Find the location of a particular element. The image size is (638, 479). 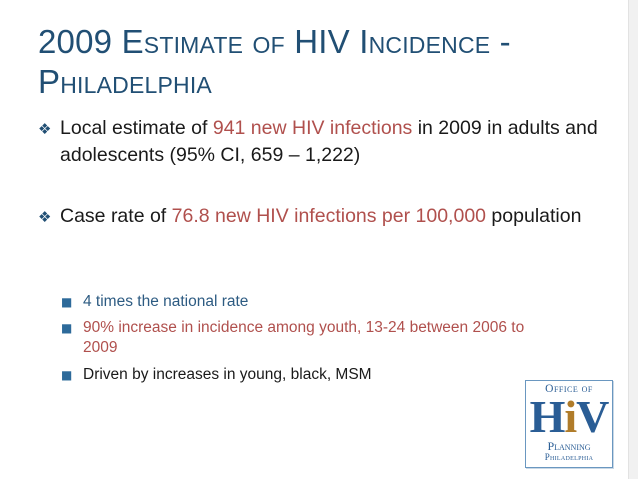

logo-letter-h: H is located at coordinates (547, 416).